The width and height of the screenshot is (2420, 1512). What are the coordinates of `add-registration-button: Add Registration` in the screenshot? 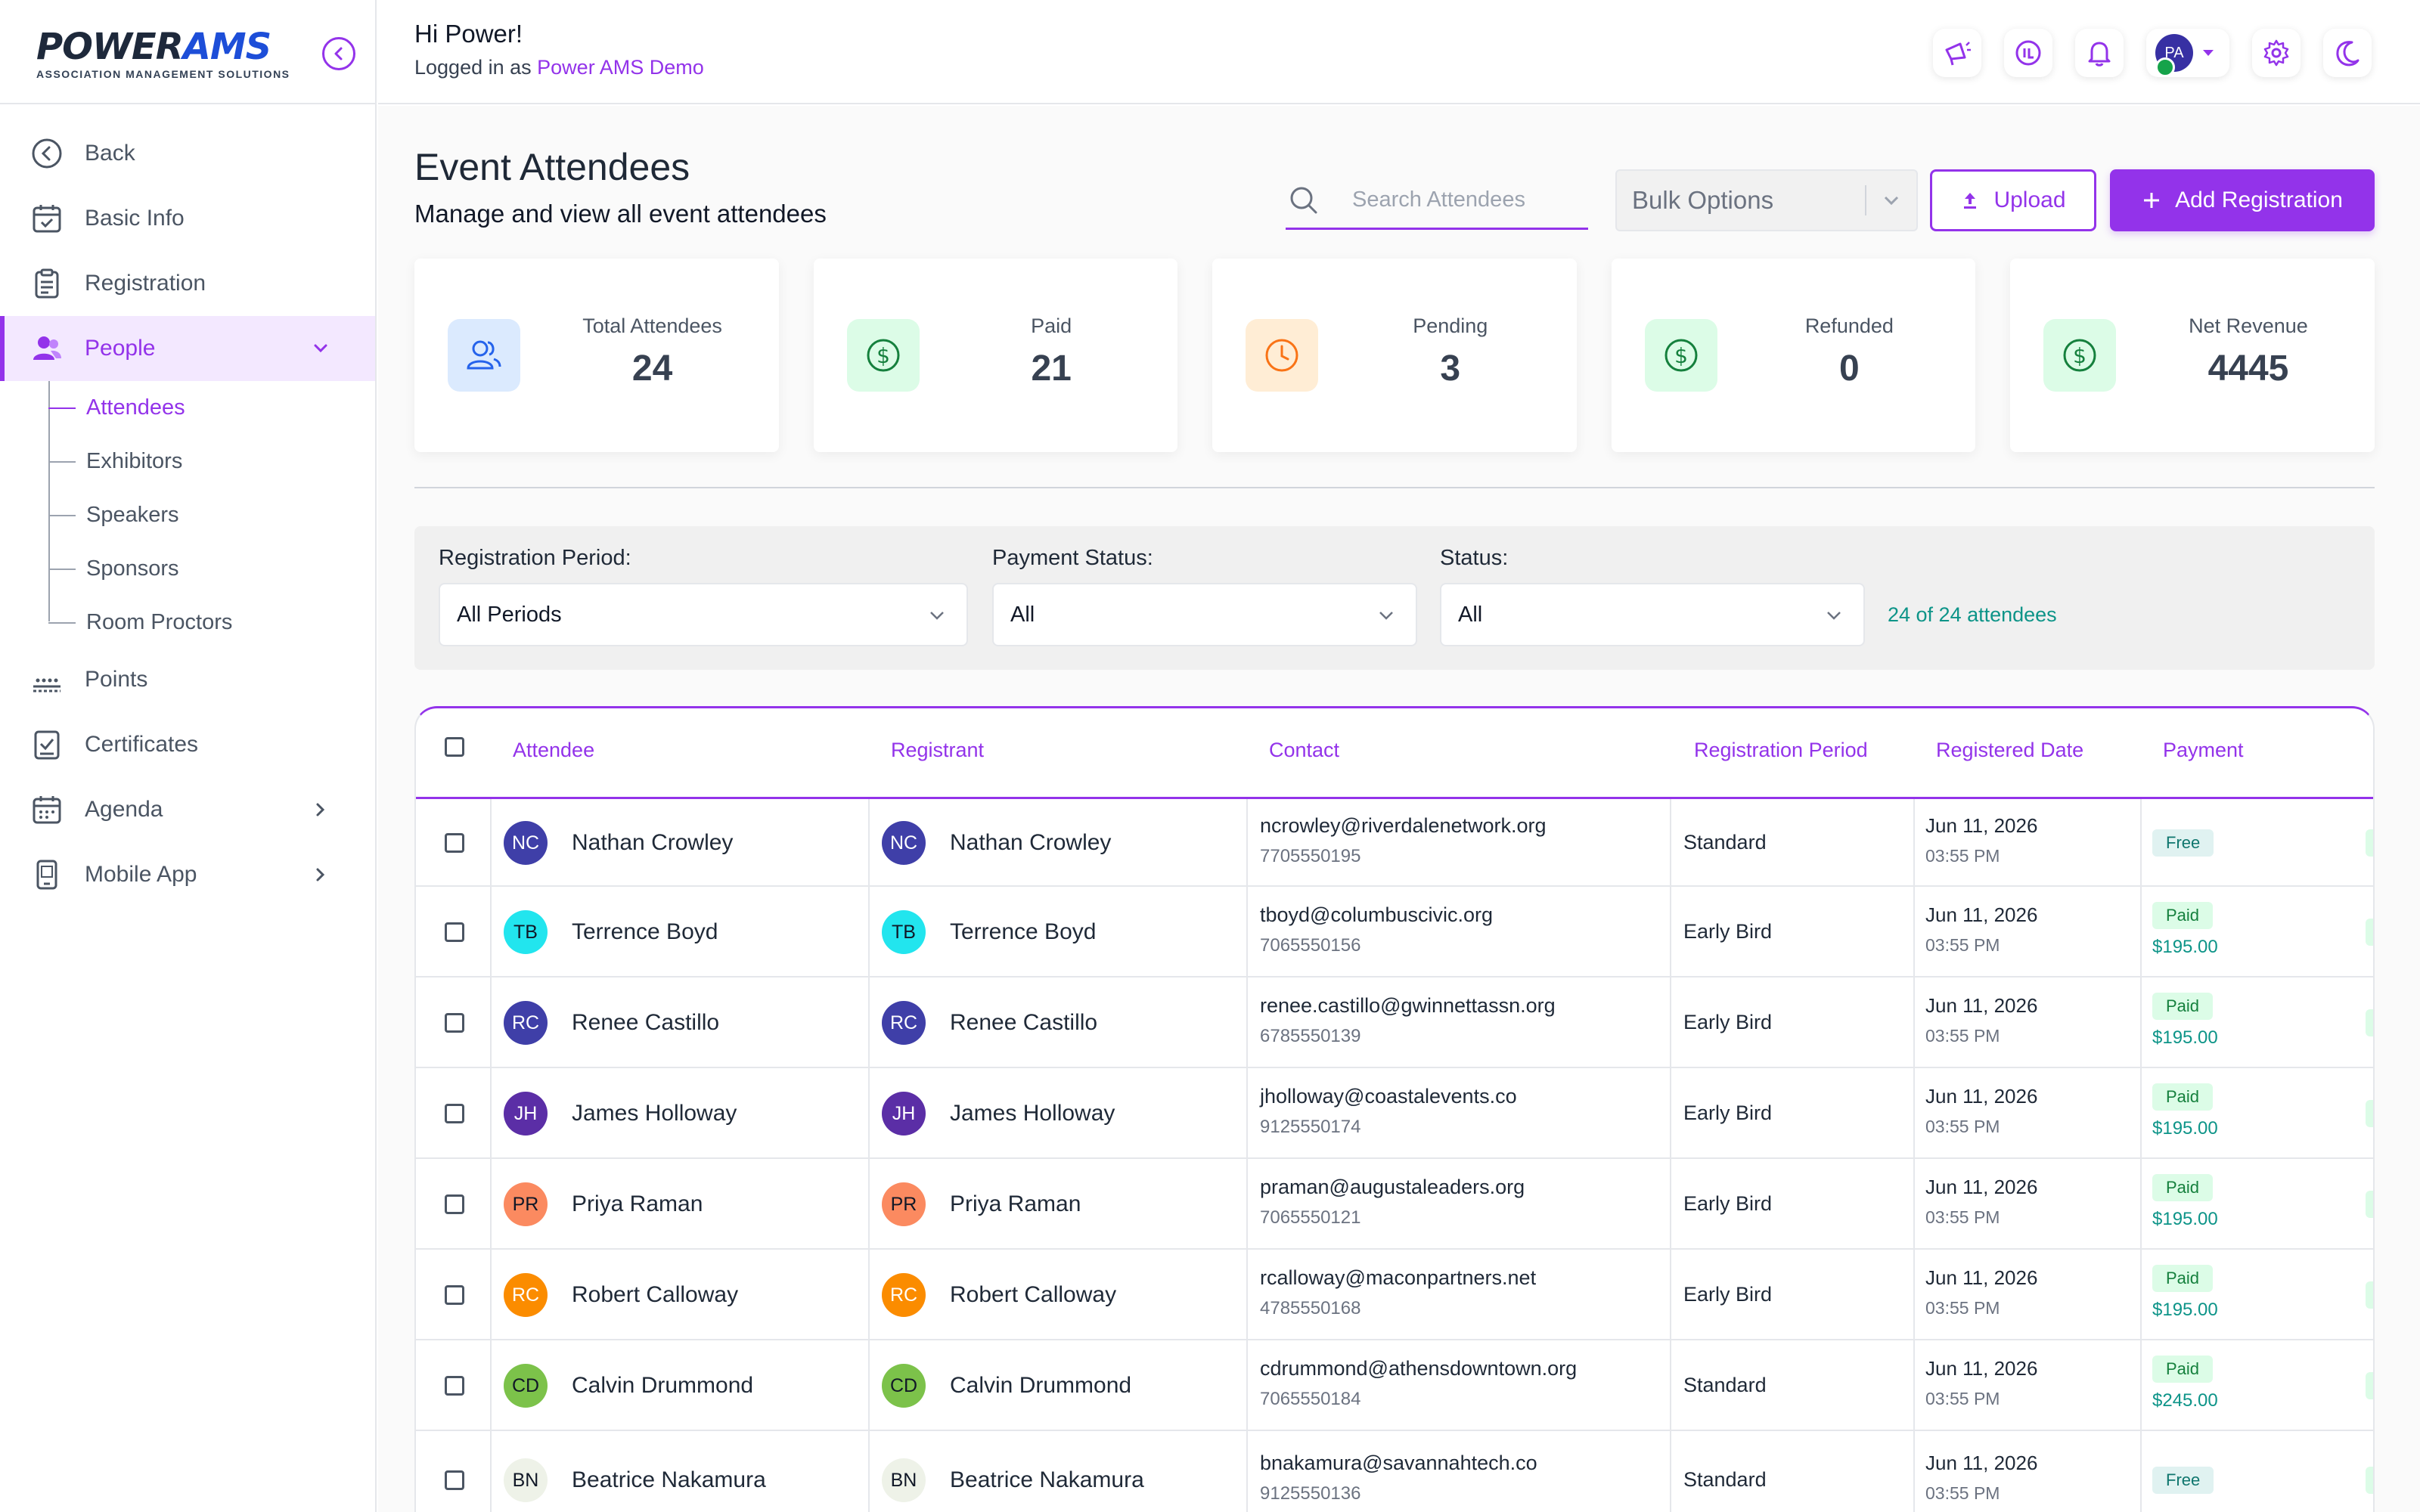 It's located at (2242, 200).